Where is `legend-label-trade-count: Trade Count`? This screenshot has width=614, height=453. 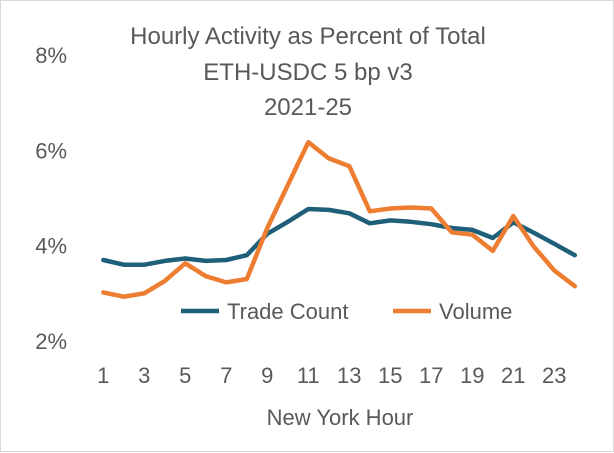
legend-label-trade-count: Trade Count is located at coordinates (287, 311).